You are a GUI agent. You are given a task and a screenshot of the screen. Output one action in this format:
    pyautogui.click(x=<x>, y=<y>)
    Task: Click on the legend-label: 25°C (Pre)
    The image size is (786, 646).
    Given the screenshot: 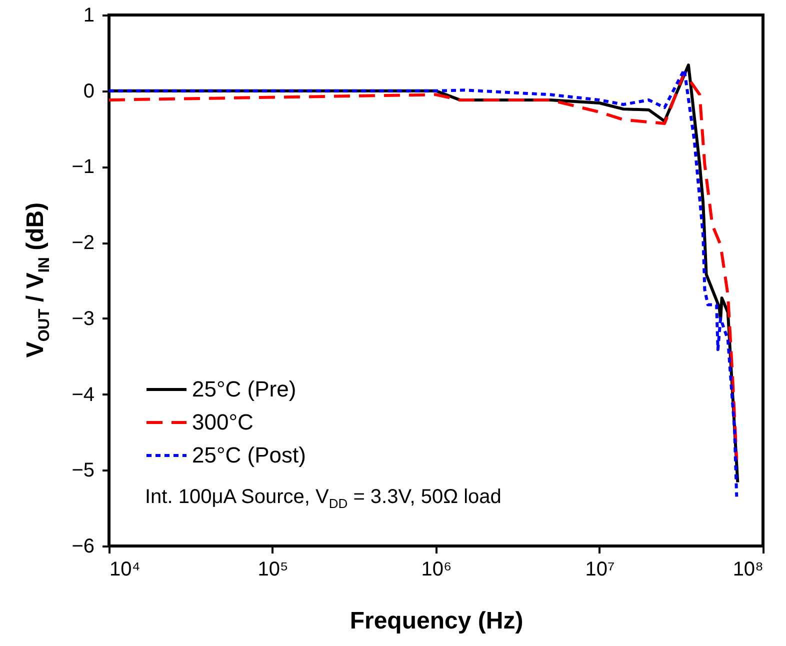 What is the action you would take?
    pyautogui.click(x=244, y=389)
    